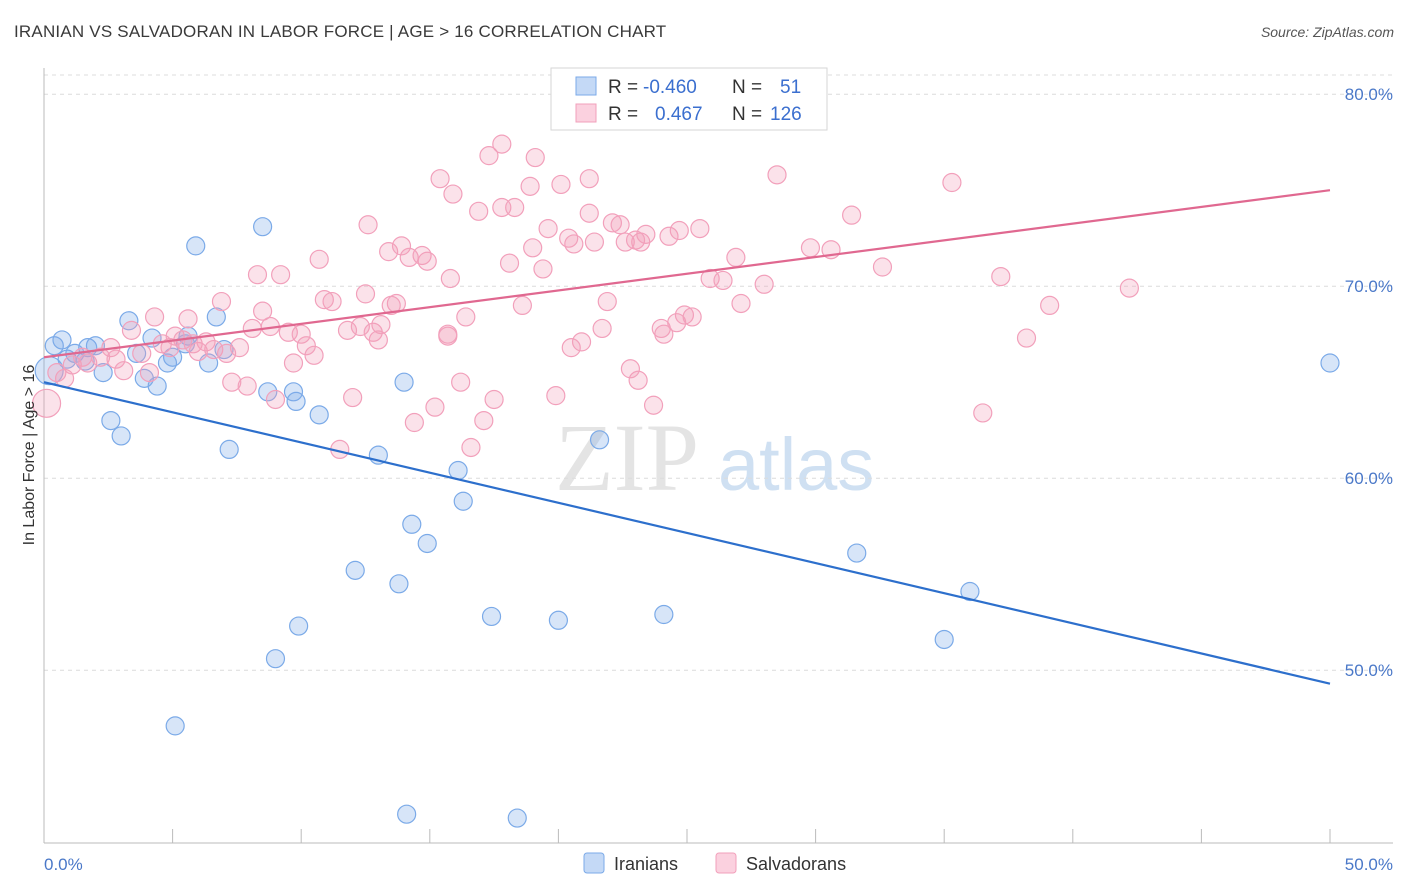  Describe the element at coordinates (796, 464) in the screenshot. I see `watermark-atlas: atlas` at that location.